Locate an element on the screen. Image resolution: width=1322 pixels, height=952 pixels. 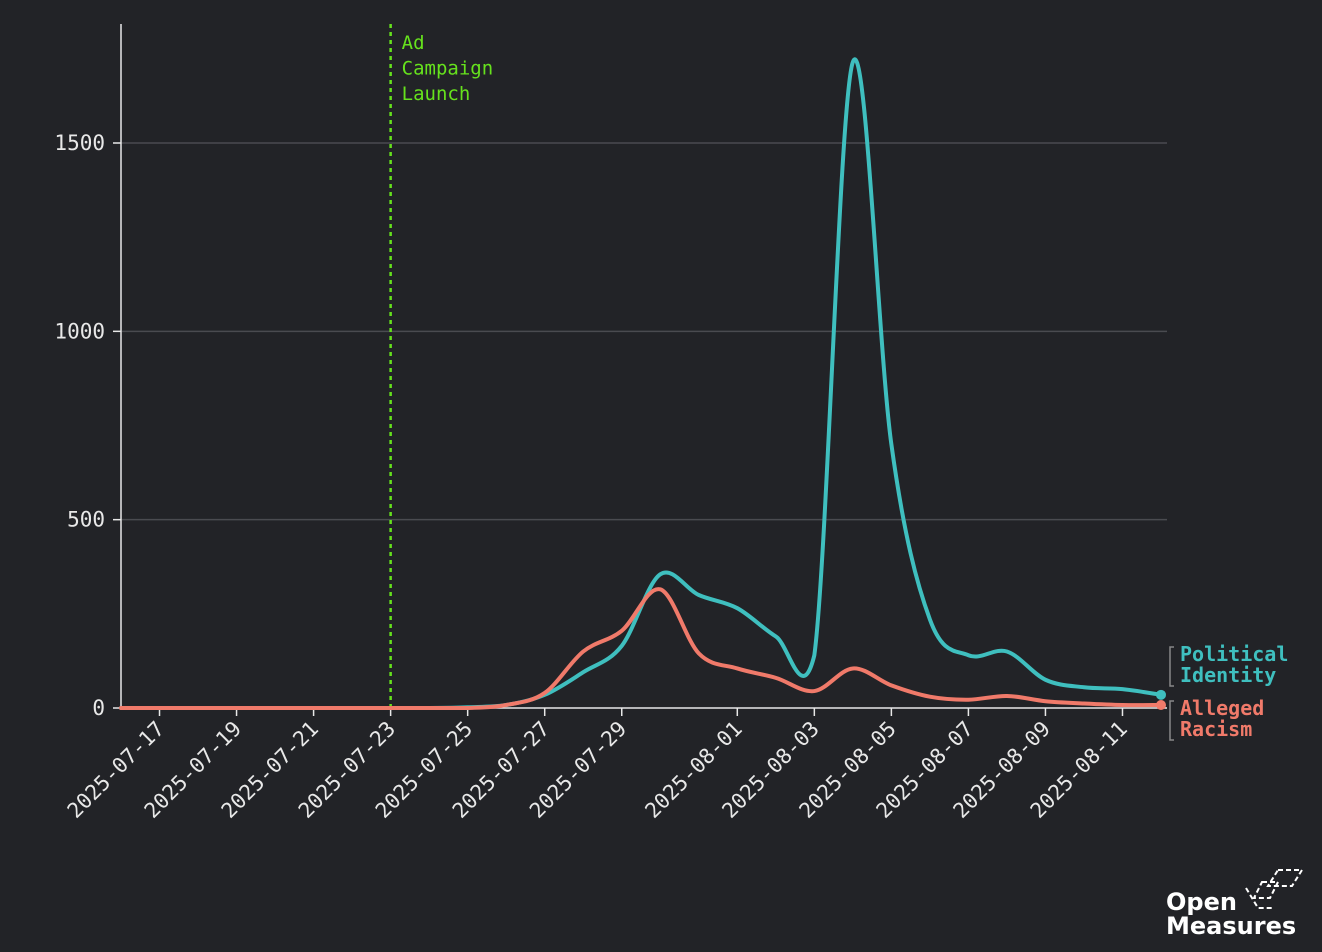
annotation-label: Campaign is located at coordinates (448, 69).